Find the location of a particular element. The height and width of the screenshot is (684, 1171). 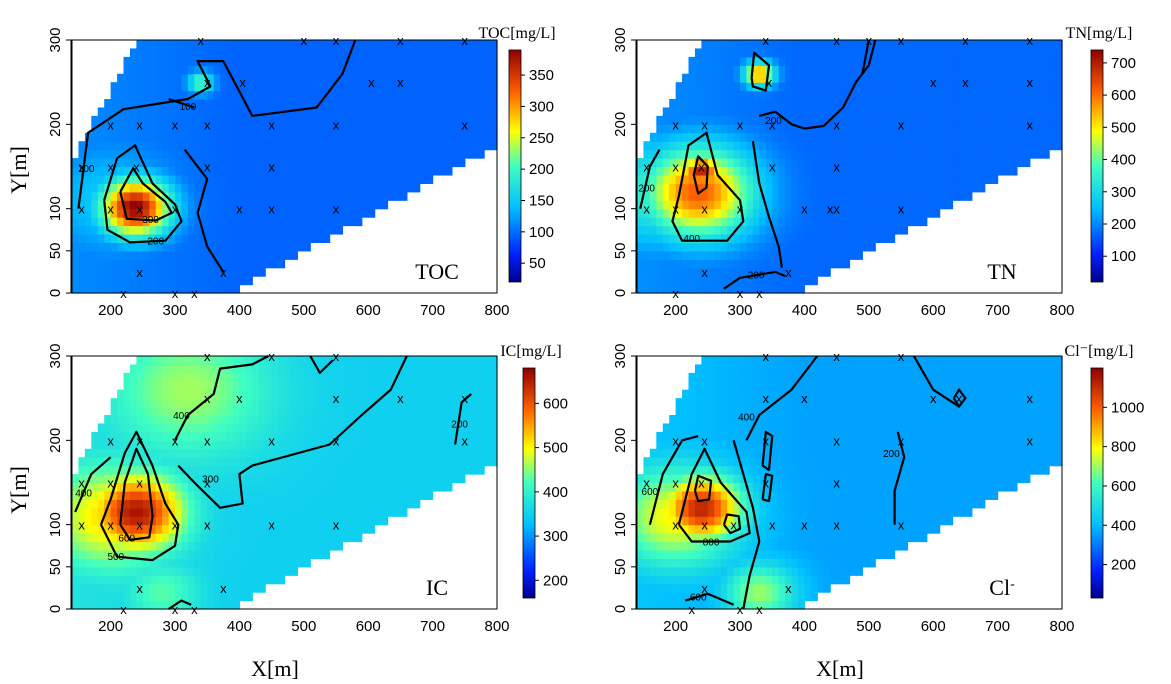

colorbar-tick-label: 250 is located at coordinates (541, 138).